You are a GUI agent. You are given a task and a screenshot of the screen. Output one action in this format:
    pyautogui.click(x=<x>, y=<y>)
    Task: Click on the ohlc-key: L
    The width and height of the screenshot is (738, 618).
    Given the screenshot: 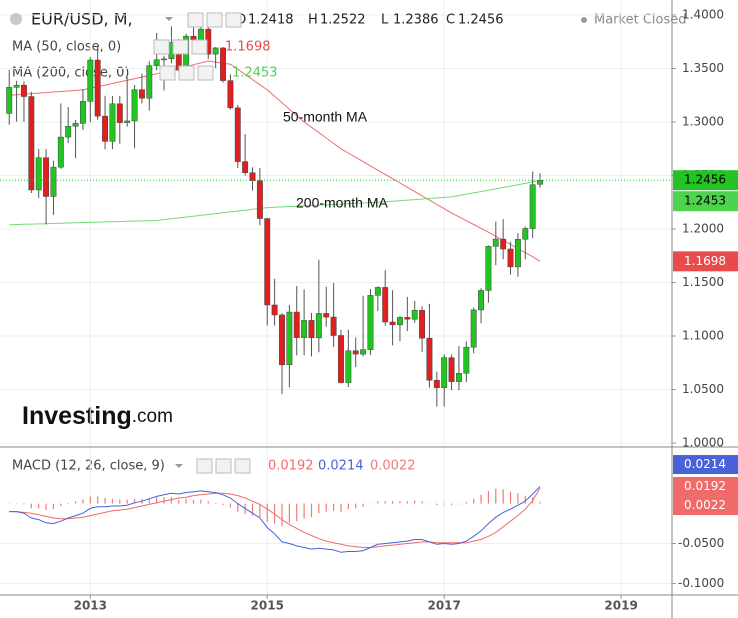 What is the action you would take?
    pyautogui.click(x=385, y=20)
    